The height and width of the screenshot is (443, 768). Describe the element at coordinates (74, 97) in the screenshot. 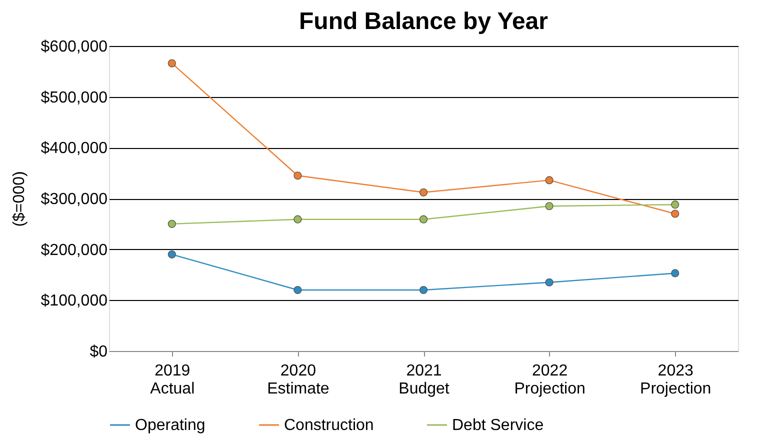

I see `y-tick-label: $500,000` at that location.